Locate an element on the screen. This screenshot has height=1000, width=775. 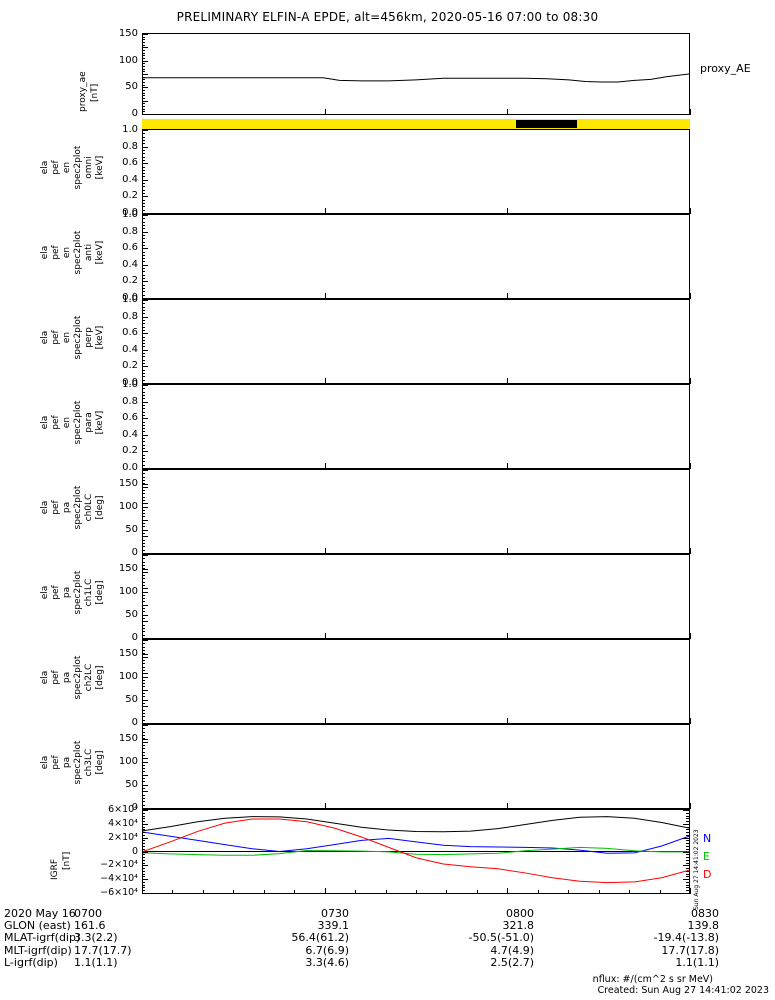
axis-label-line: spec2plot is located at coordinates (78, 337).